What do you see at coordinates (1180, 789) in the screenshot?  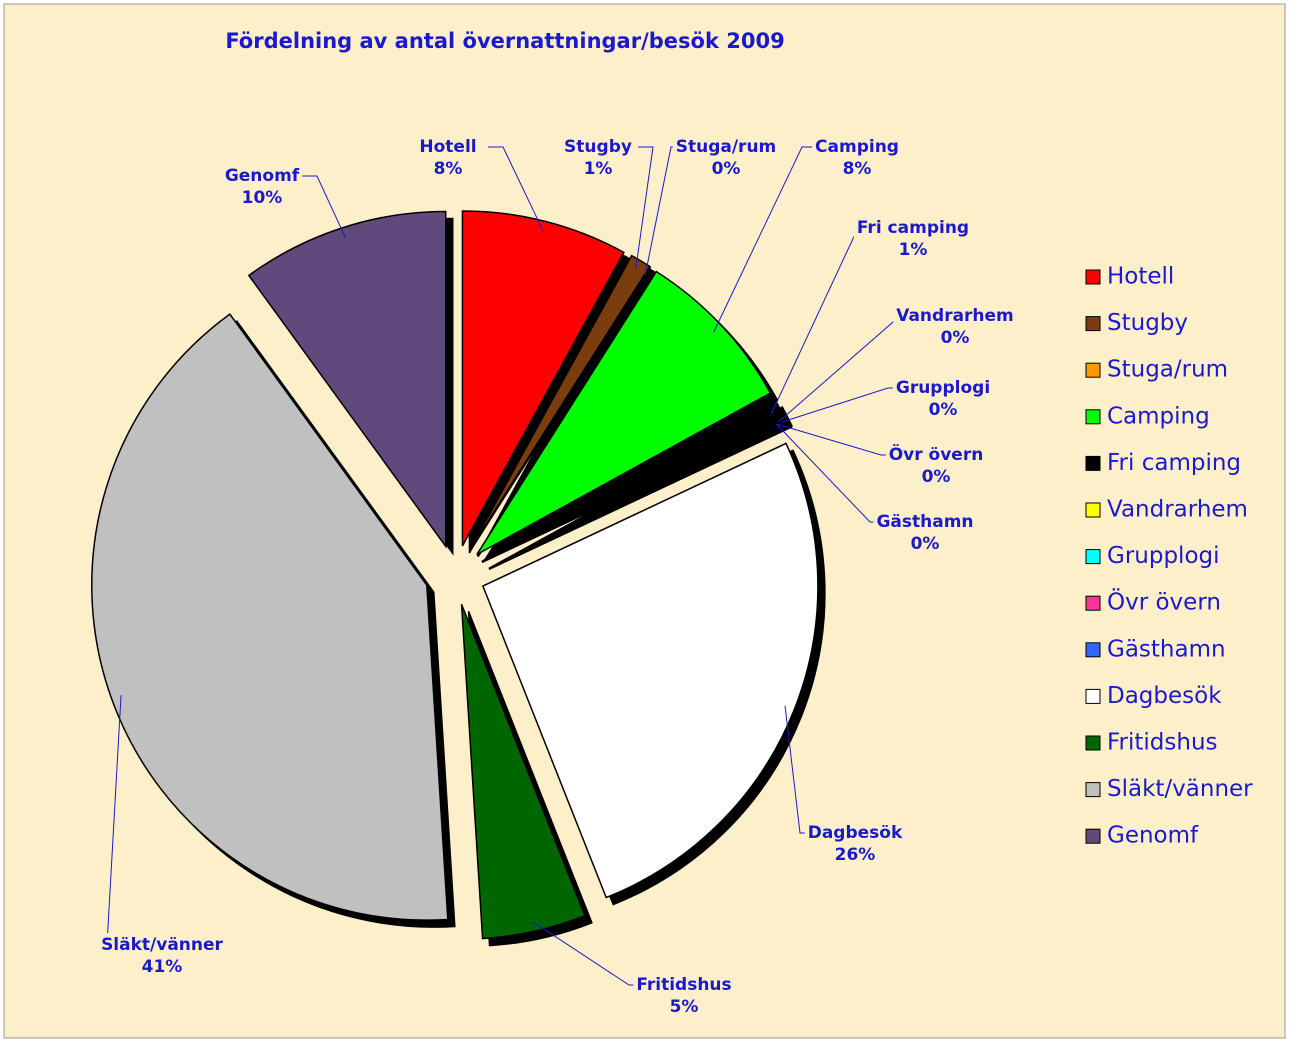 I see `legend-label: Släkt/vänner` at bounding box center [1180, 789].